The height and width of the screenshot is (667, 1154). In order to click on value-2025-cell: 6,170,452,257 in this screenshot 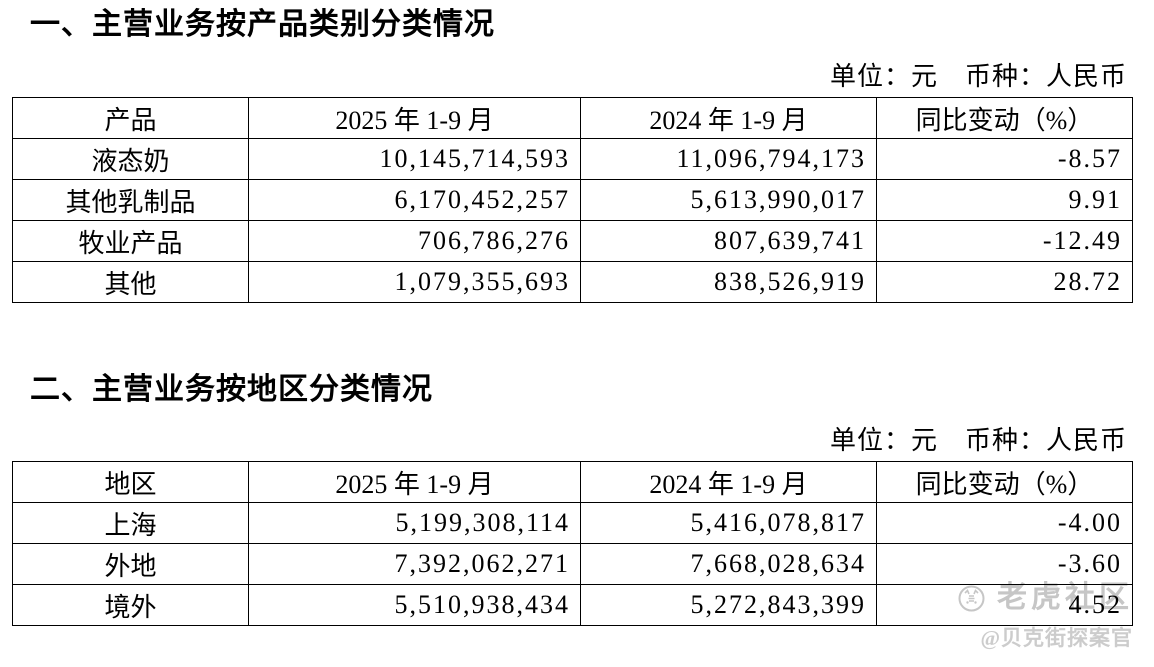, I will do `click(414, 200)`.